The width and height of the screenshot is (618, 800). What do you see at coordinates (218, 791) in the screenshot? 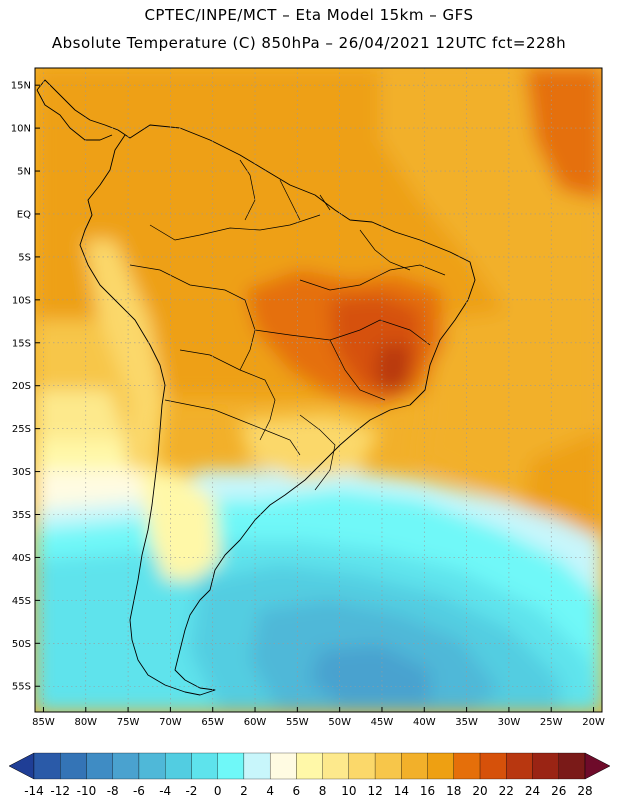
I see `colorbar-level-label: 0` at bounding box center [218, 791].